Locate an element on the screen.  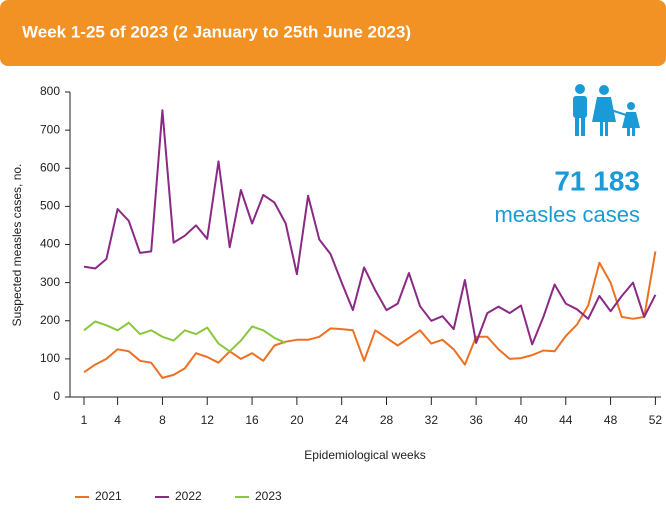
x-tick-label: 36 is located at coordinates (476, 420).